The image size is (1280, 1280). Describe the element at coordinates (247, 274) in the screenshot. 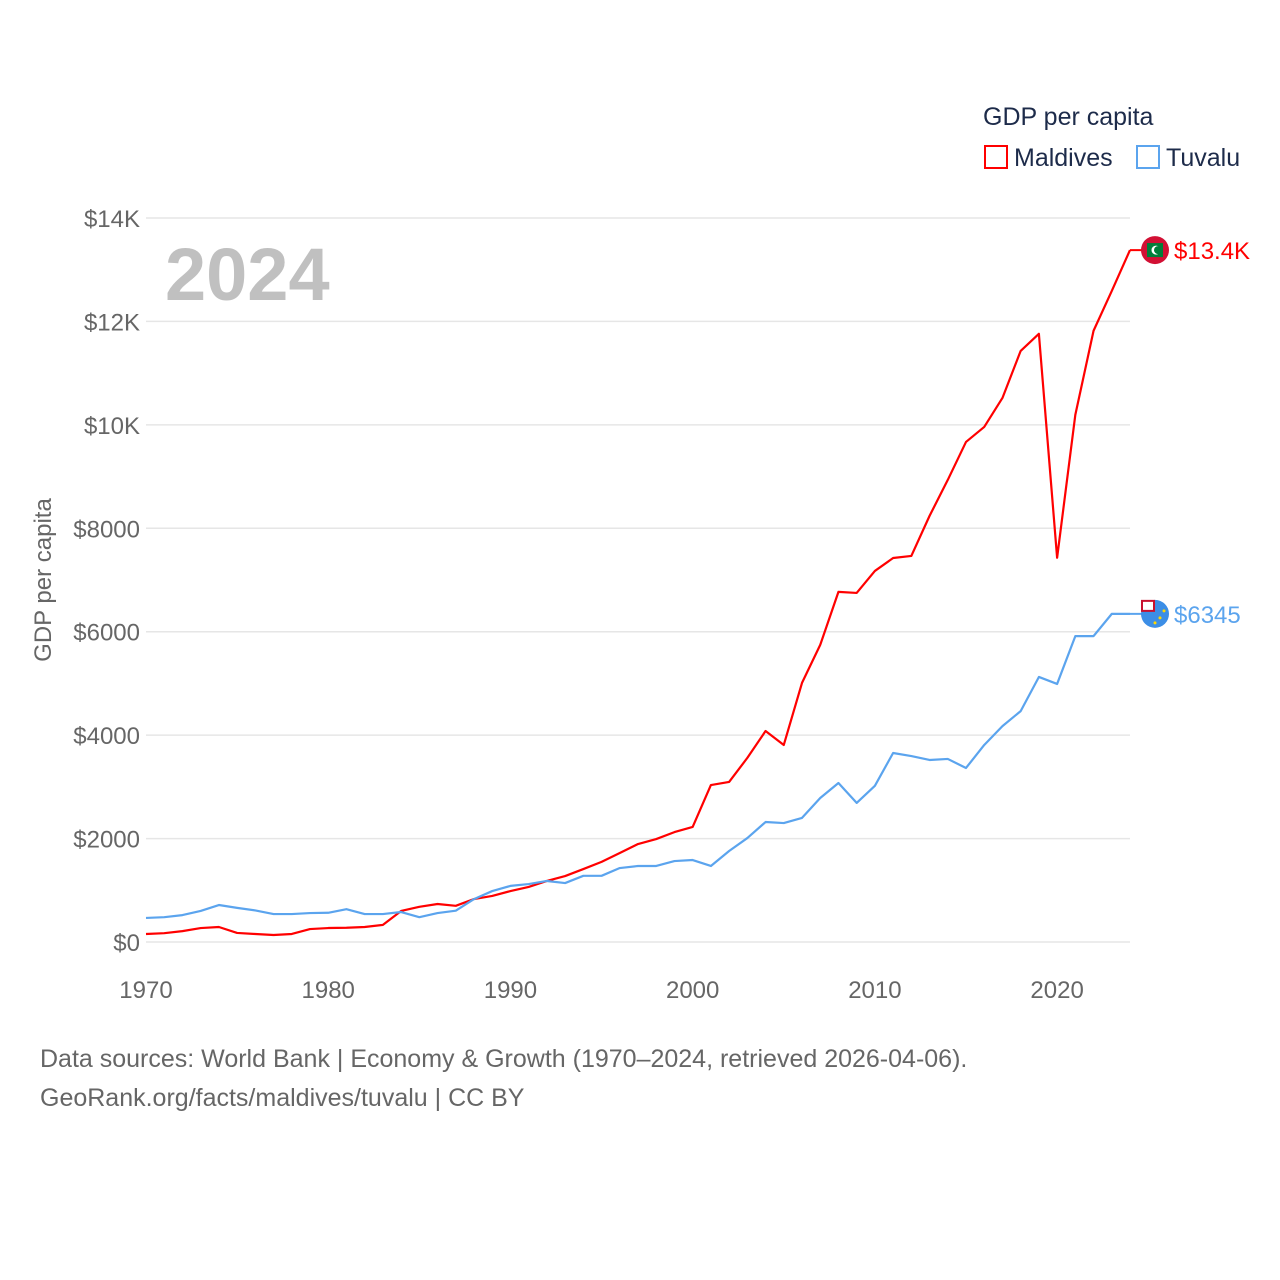

I see `year-watermark: 2024` at that location.